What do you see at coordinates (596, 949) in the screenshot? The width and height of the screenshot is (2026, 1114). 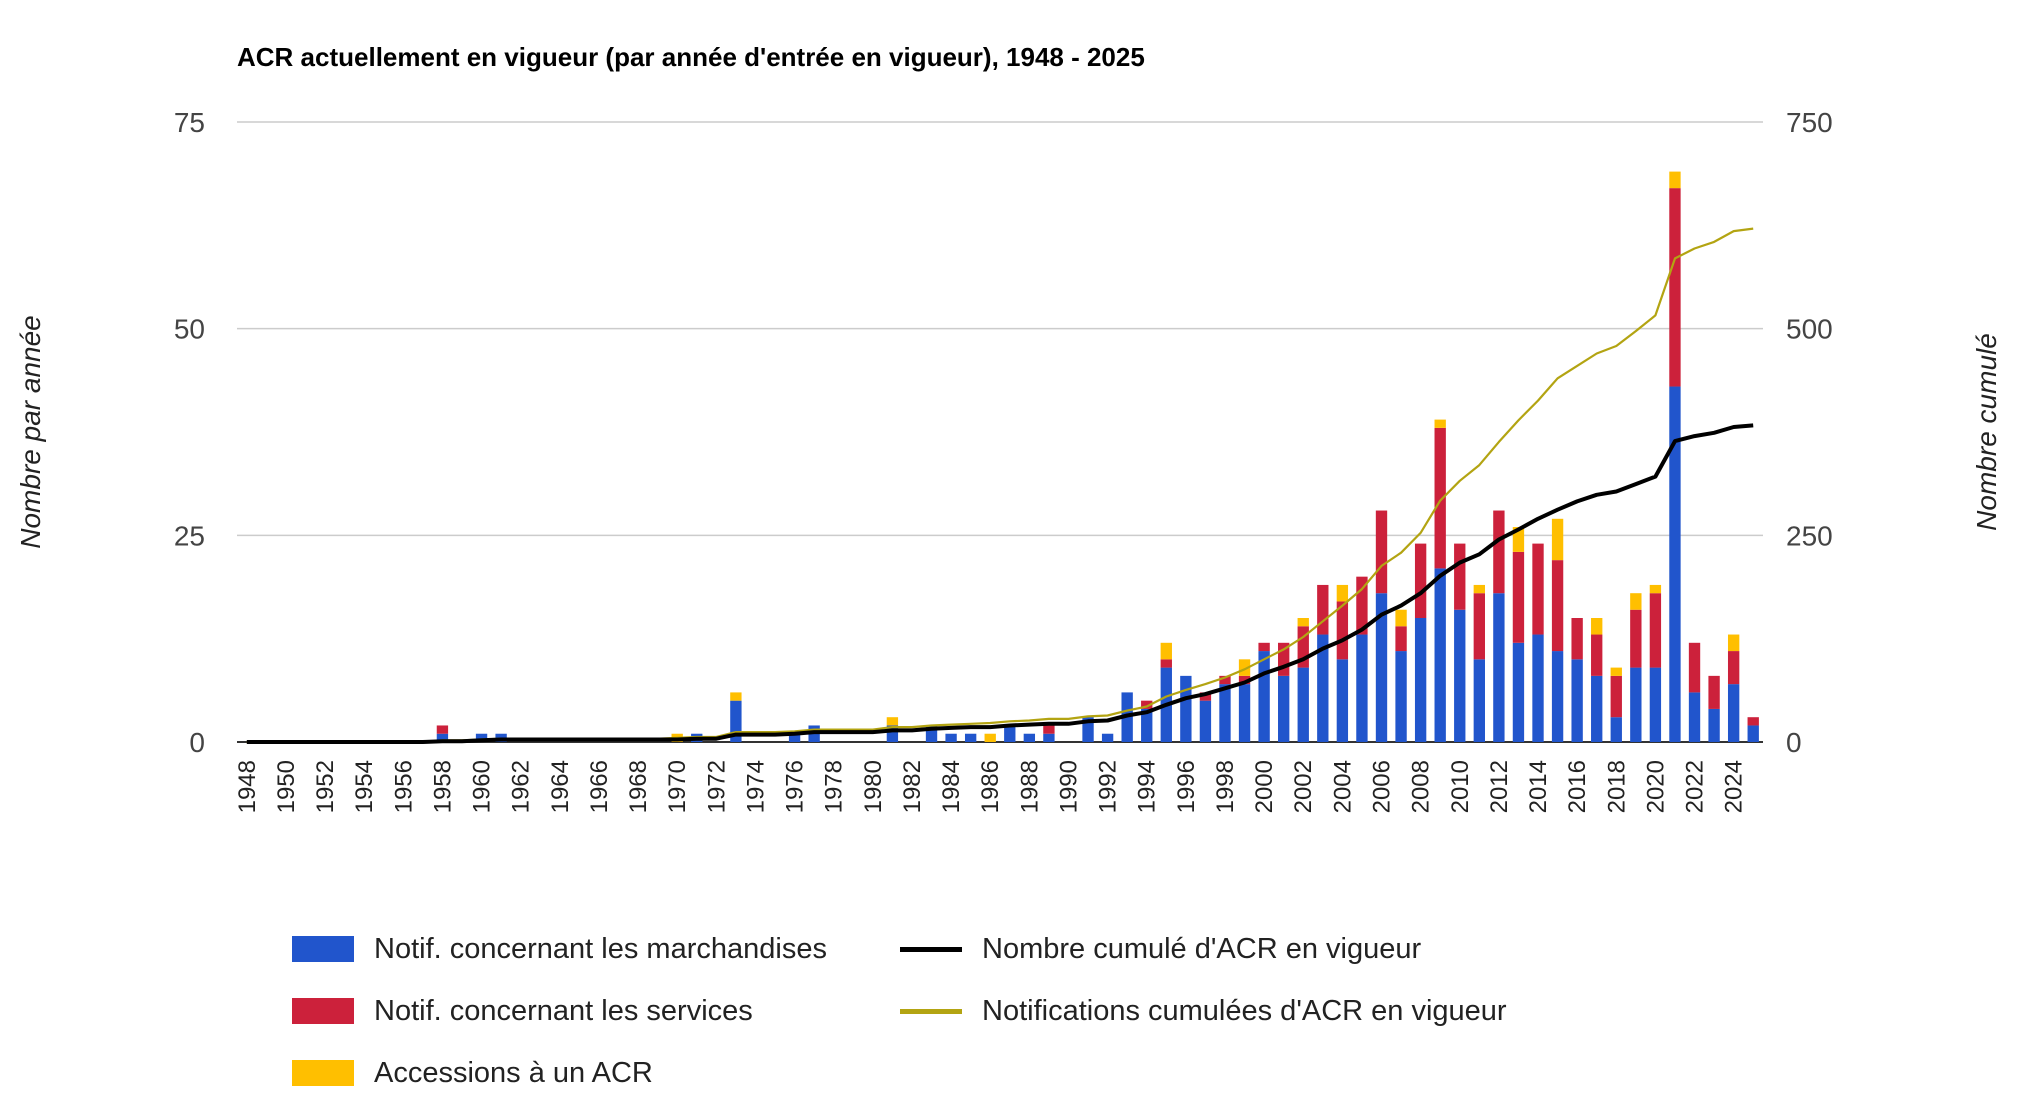 I see `legend-item-goods: Notif. concernant les marchandises` at bounding box center [596, 949].